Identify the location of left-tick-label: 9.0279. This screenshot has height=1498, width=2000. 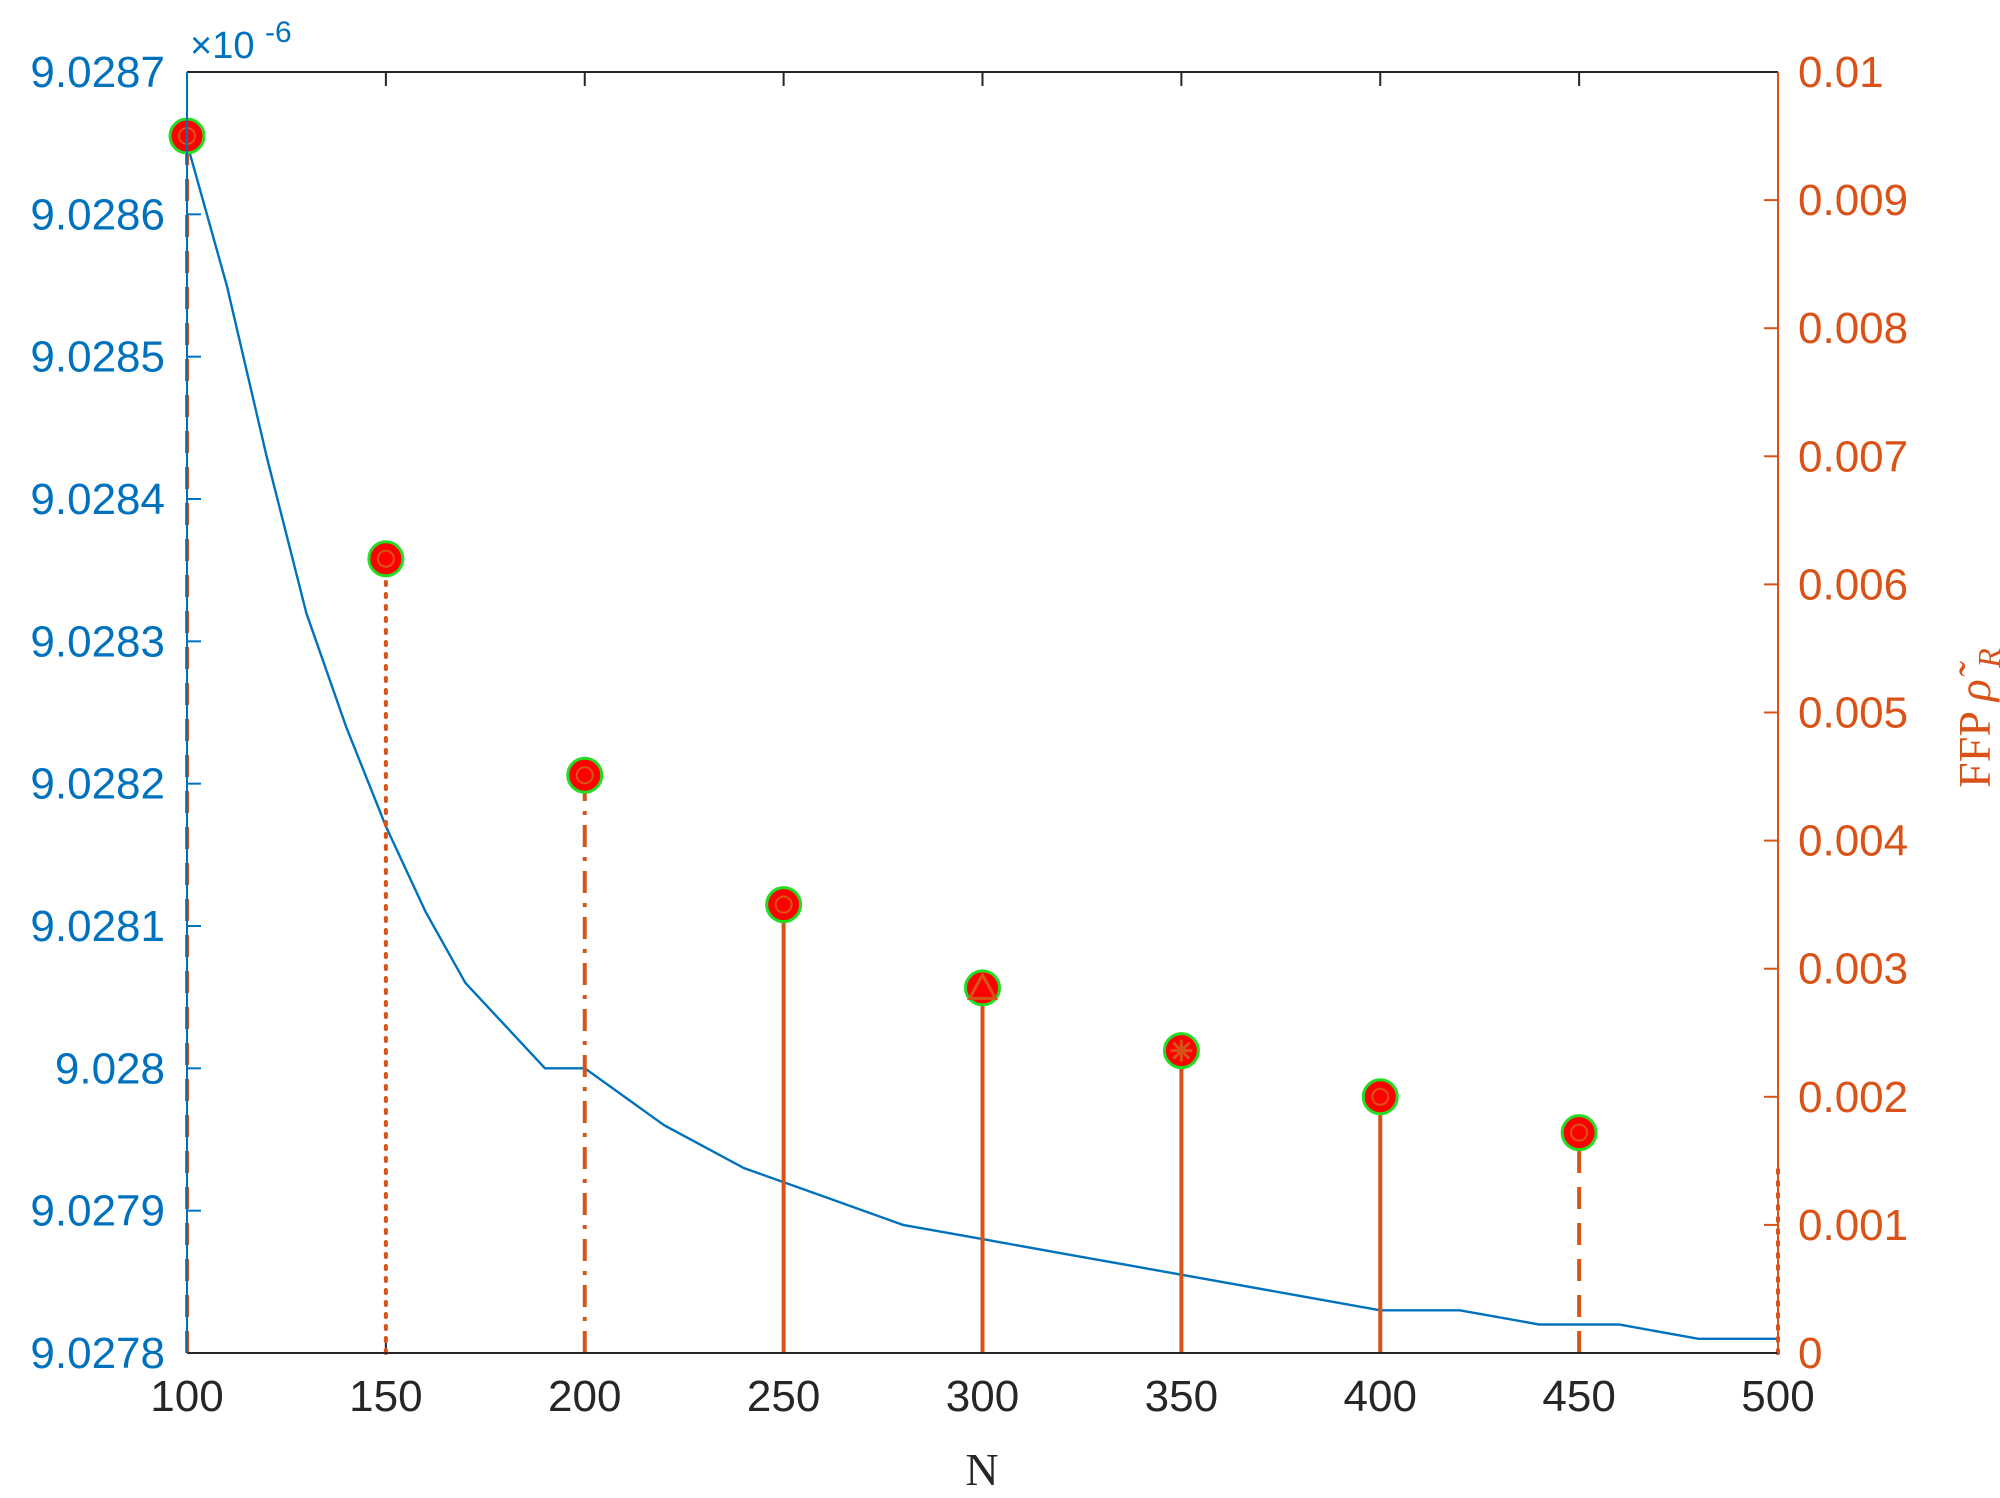
(97, 1211).